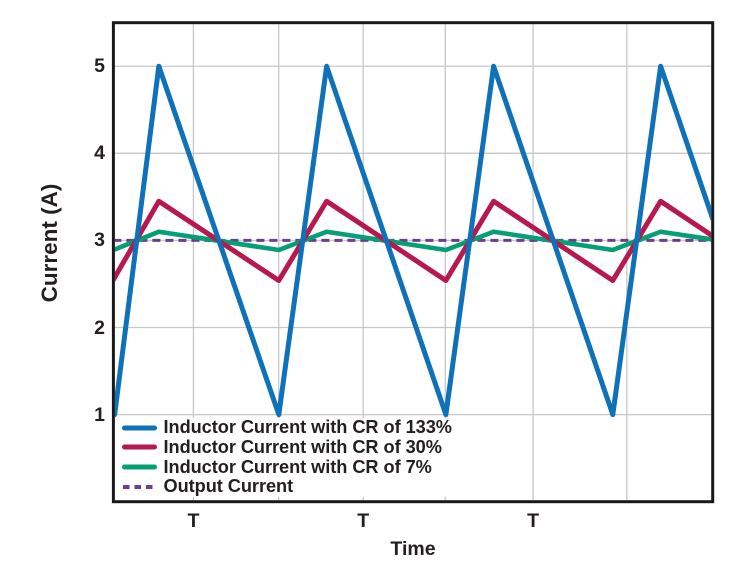  I want to click on legend-row-2: Inductor Current with CR of 7%, so click(289, 467).